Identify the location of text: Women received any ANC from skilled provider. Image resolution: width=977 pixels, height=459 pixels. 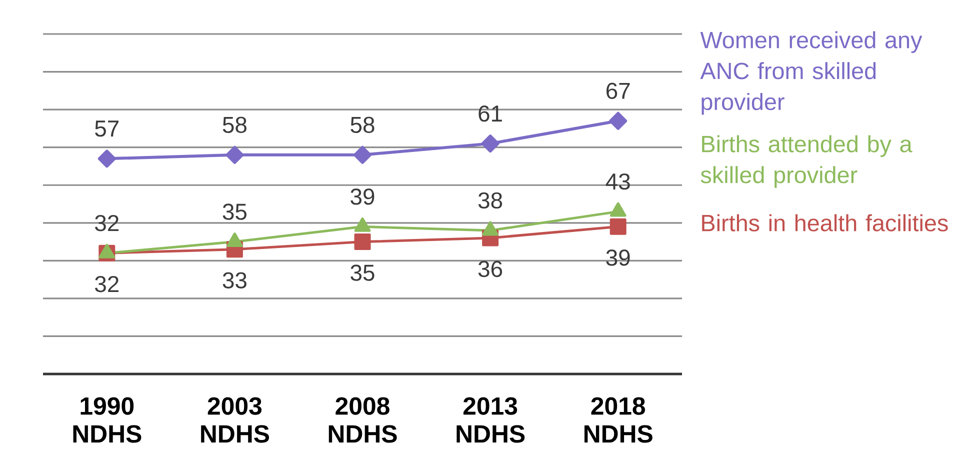
(811, 73).